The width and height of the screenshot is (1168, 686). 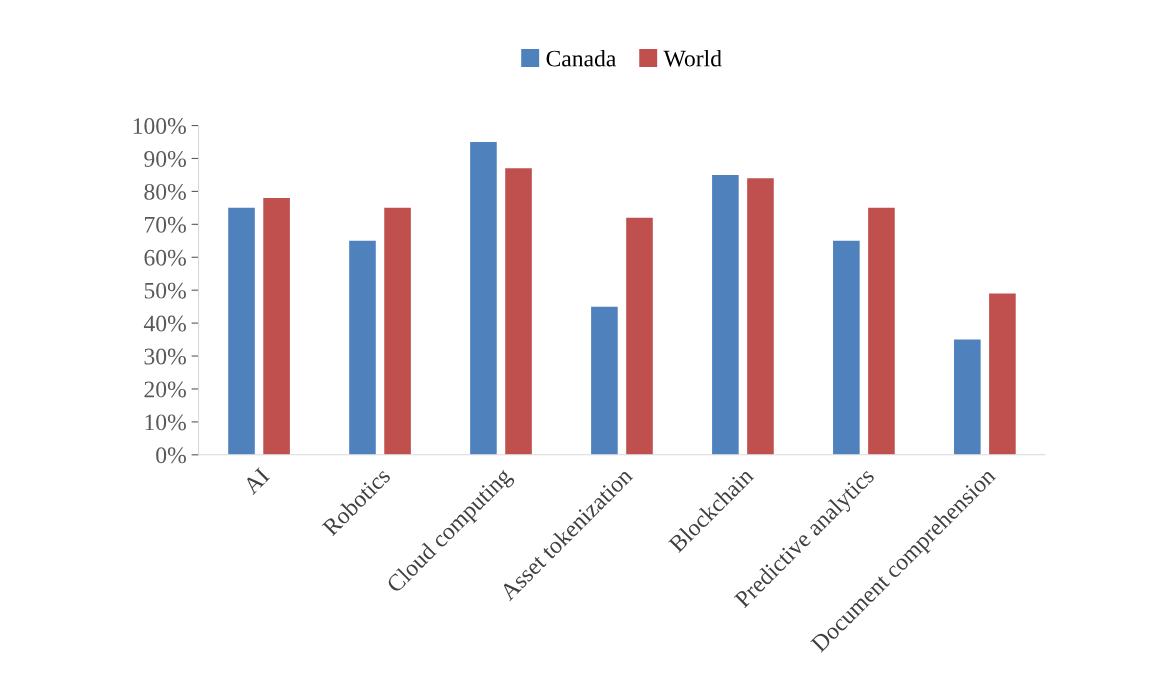 What do you see at coordinates (165, 191) in the screenshot?
I see `y-tick-label: 80%` at bounding box center [165, 191].